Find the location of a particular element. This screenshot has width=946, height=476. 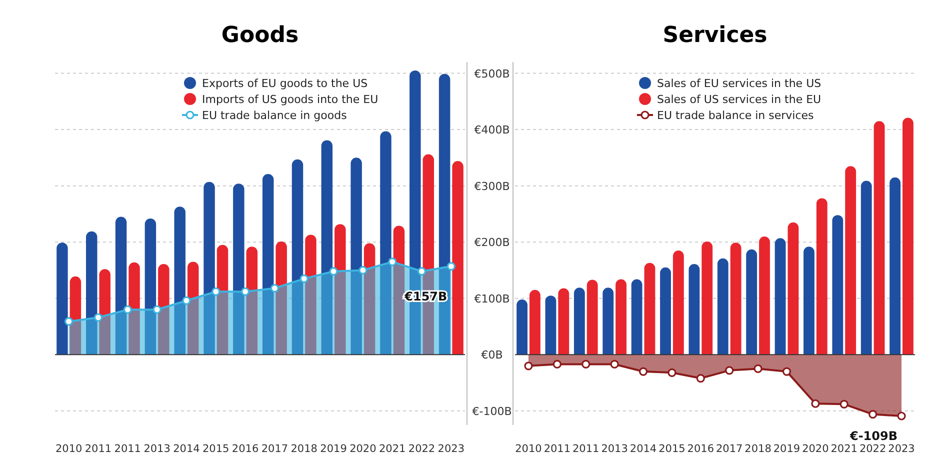

x-tick-label: 2014 is located at coordinates (643, 449).